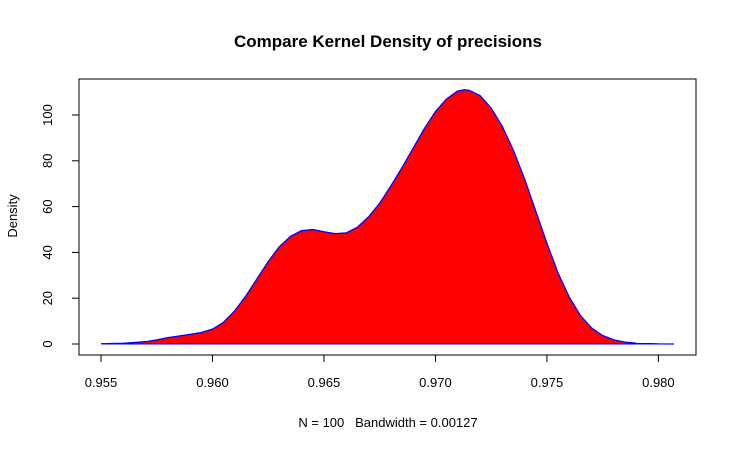  What do you see at coordinates (547, 382) in the screenshot?
I see `x-tick-label: 0.975` at bounding box center [547, 382].